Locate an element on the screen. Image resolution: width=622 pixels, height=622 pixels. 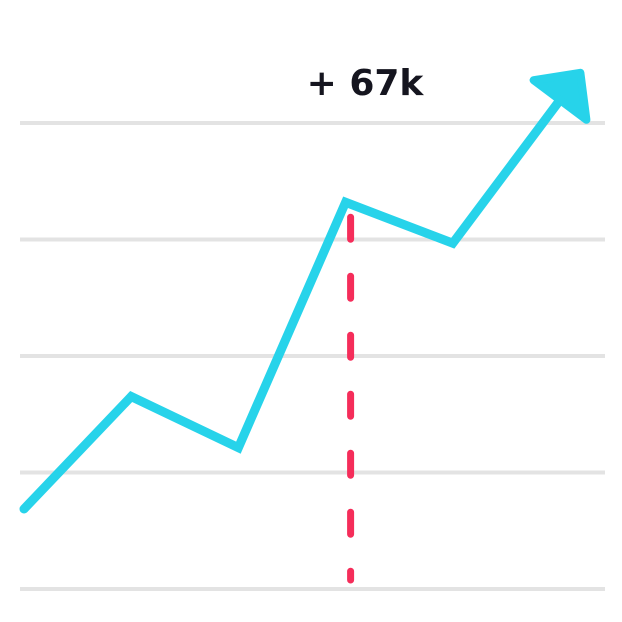
annotation-label: + 67k is located at coordinates (366, 83).